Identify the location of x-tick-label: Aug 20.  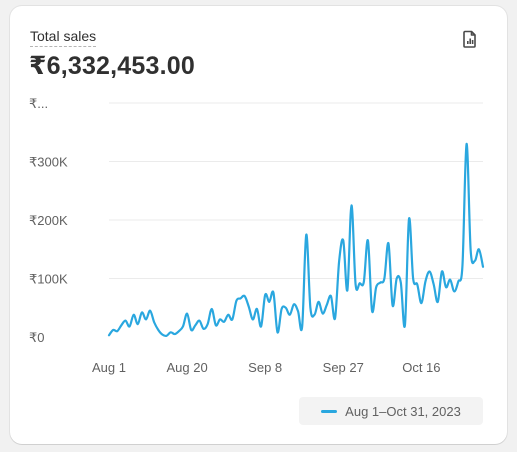
(186, 367).